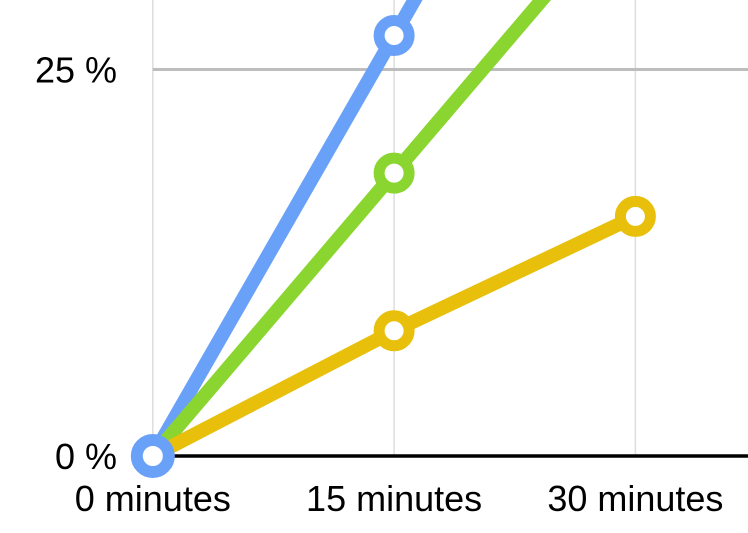  I want to click on x-tick-label-1: 15 minutes, so click(394, 498).